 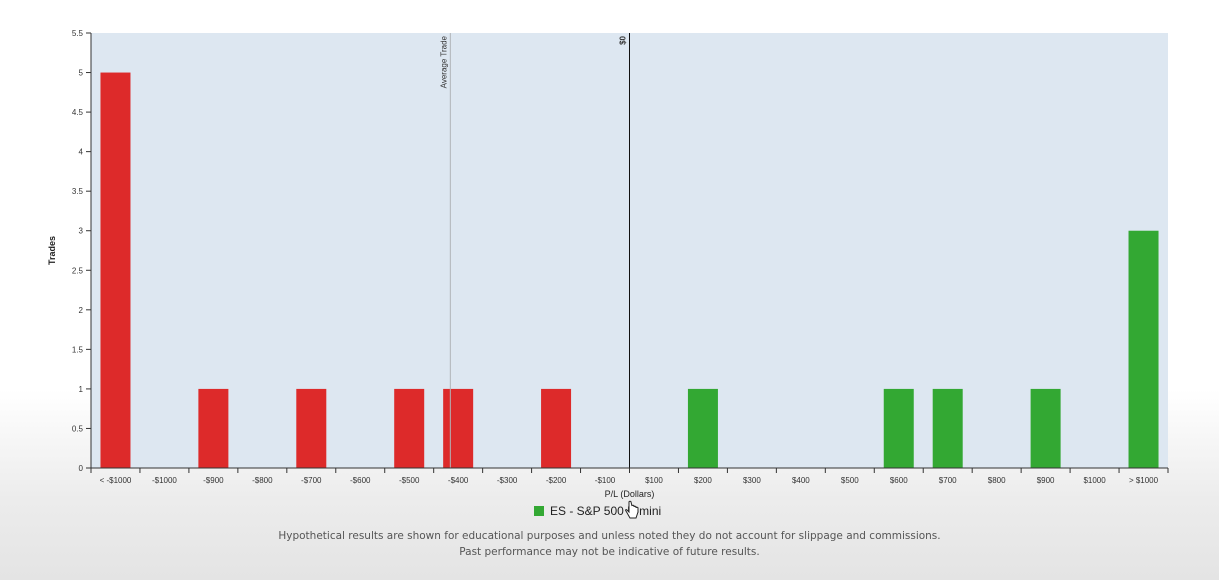 I want to click on legend-label: ES - S&P 500 E-mini, so click(x=606, y=511).